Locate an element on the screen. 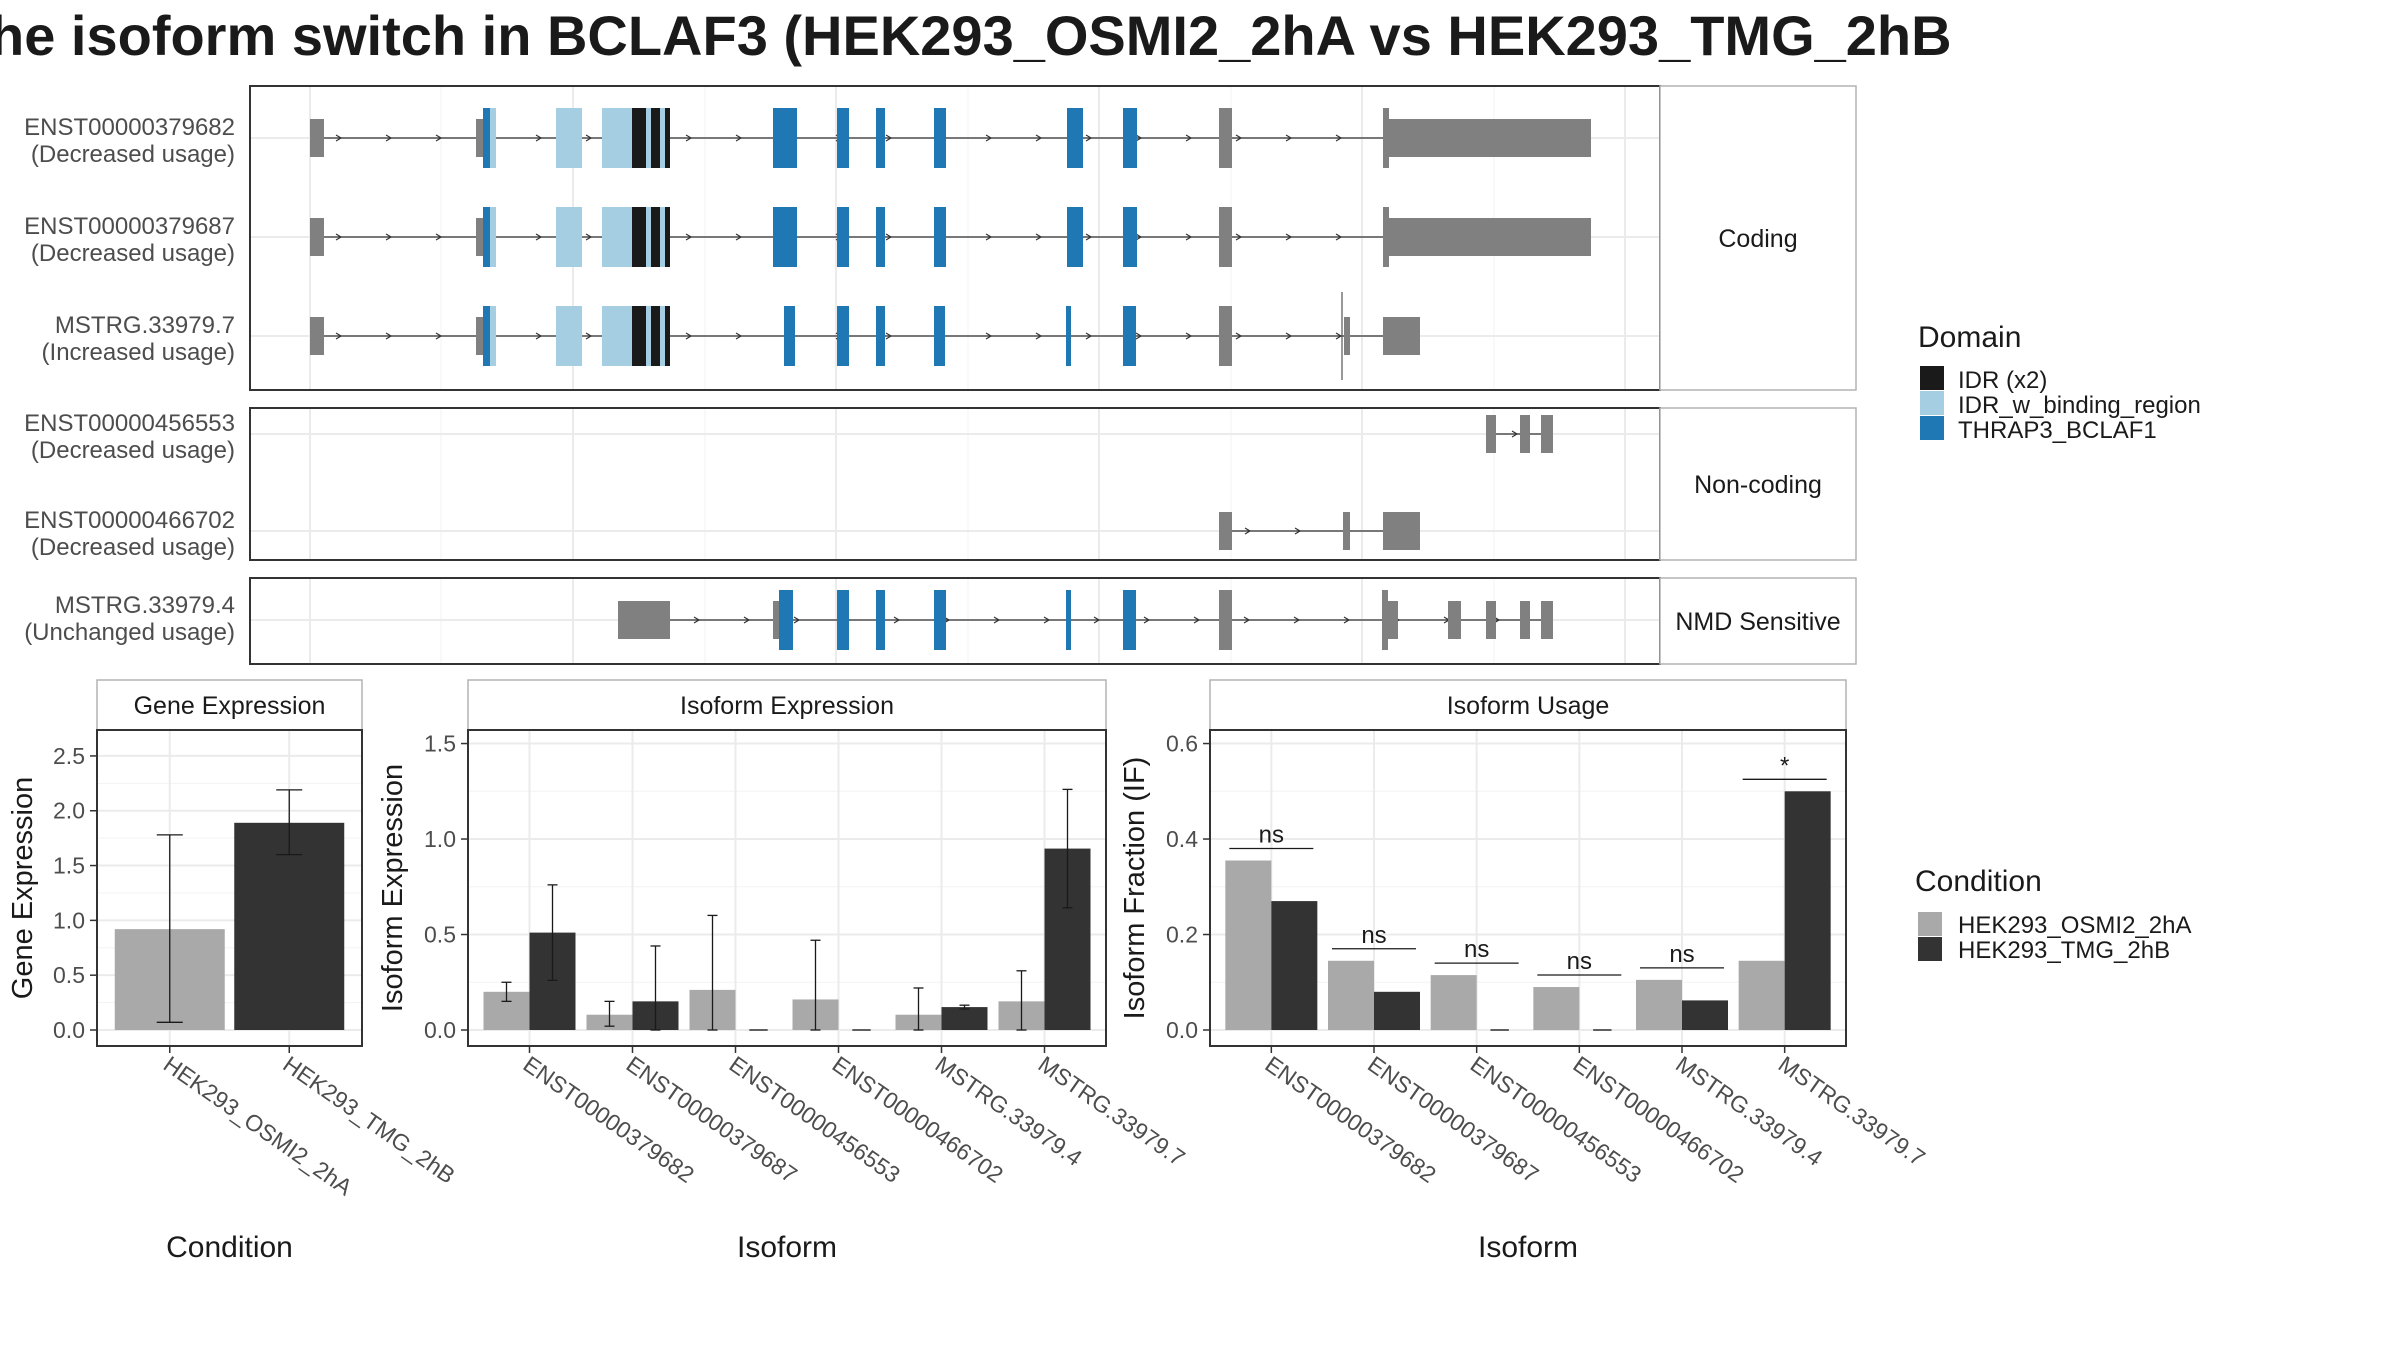 The image size is (2400, 1350). domain-legend-title: Domain is located at coordinates (1969, 337).